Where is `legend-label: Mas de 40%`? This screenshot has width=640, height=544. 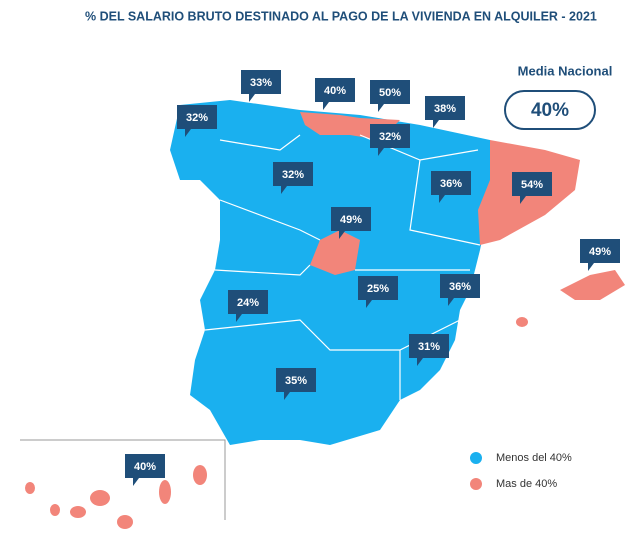
legend-label: Mas de 40% is located at coordinates (526, 484).